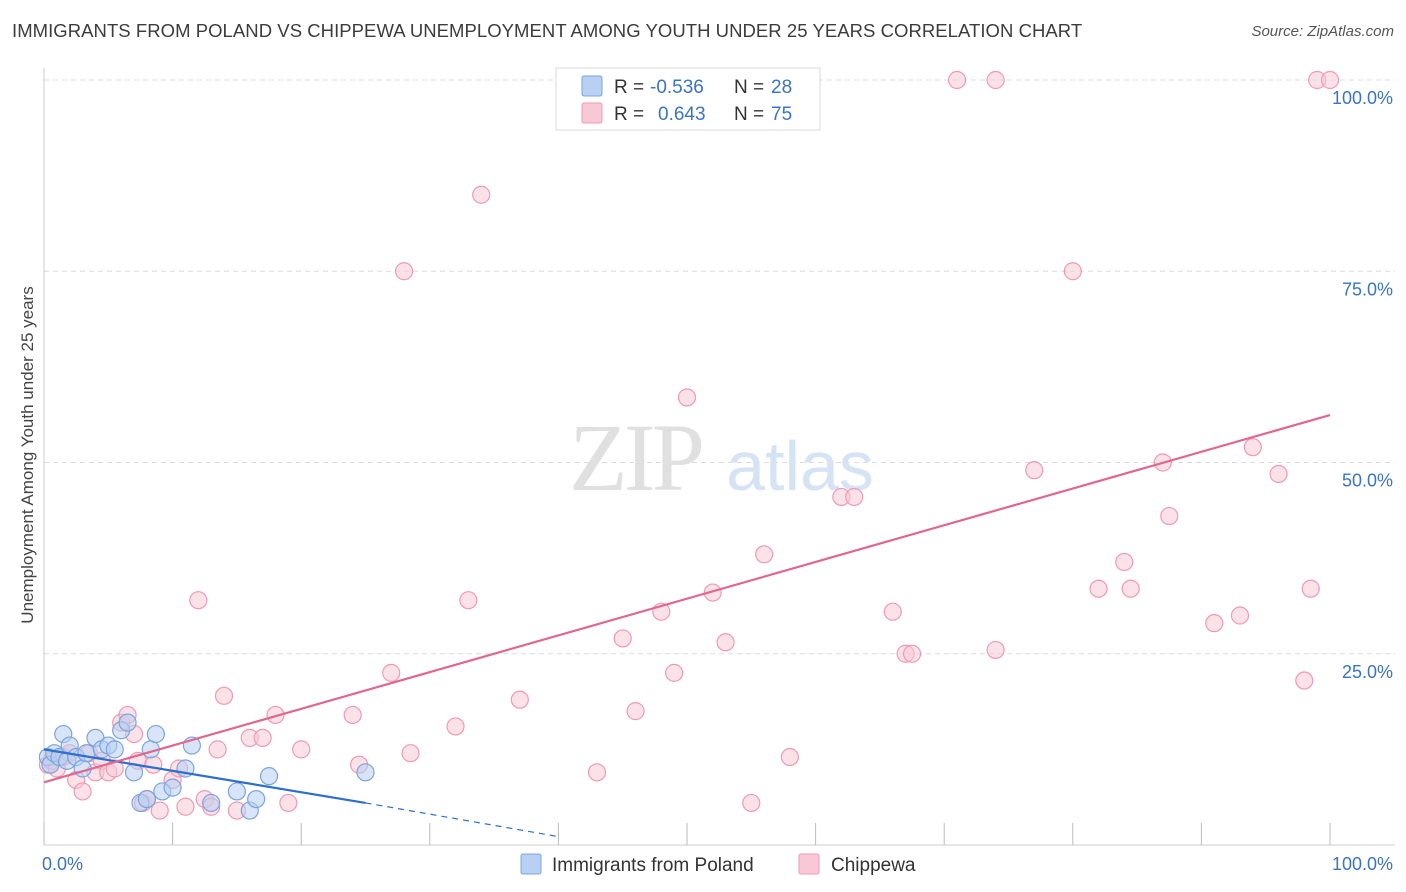  I want to click on y-tick-label-3: 25.0%, so click(1367, 672).